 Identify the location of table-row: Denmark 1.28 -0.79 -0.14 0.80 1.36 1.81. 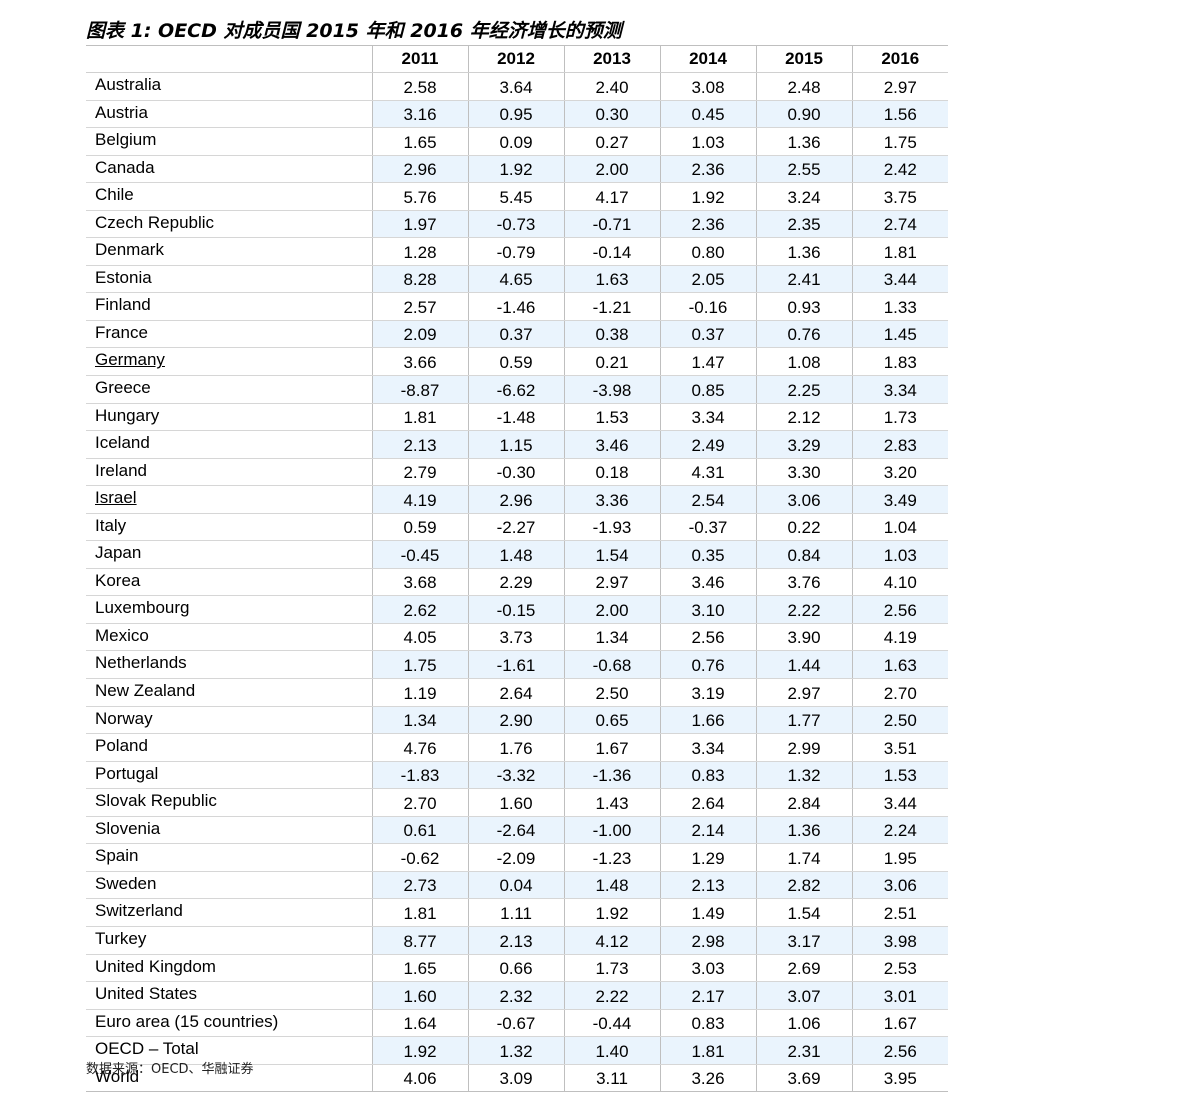
(517, 251).